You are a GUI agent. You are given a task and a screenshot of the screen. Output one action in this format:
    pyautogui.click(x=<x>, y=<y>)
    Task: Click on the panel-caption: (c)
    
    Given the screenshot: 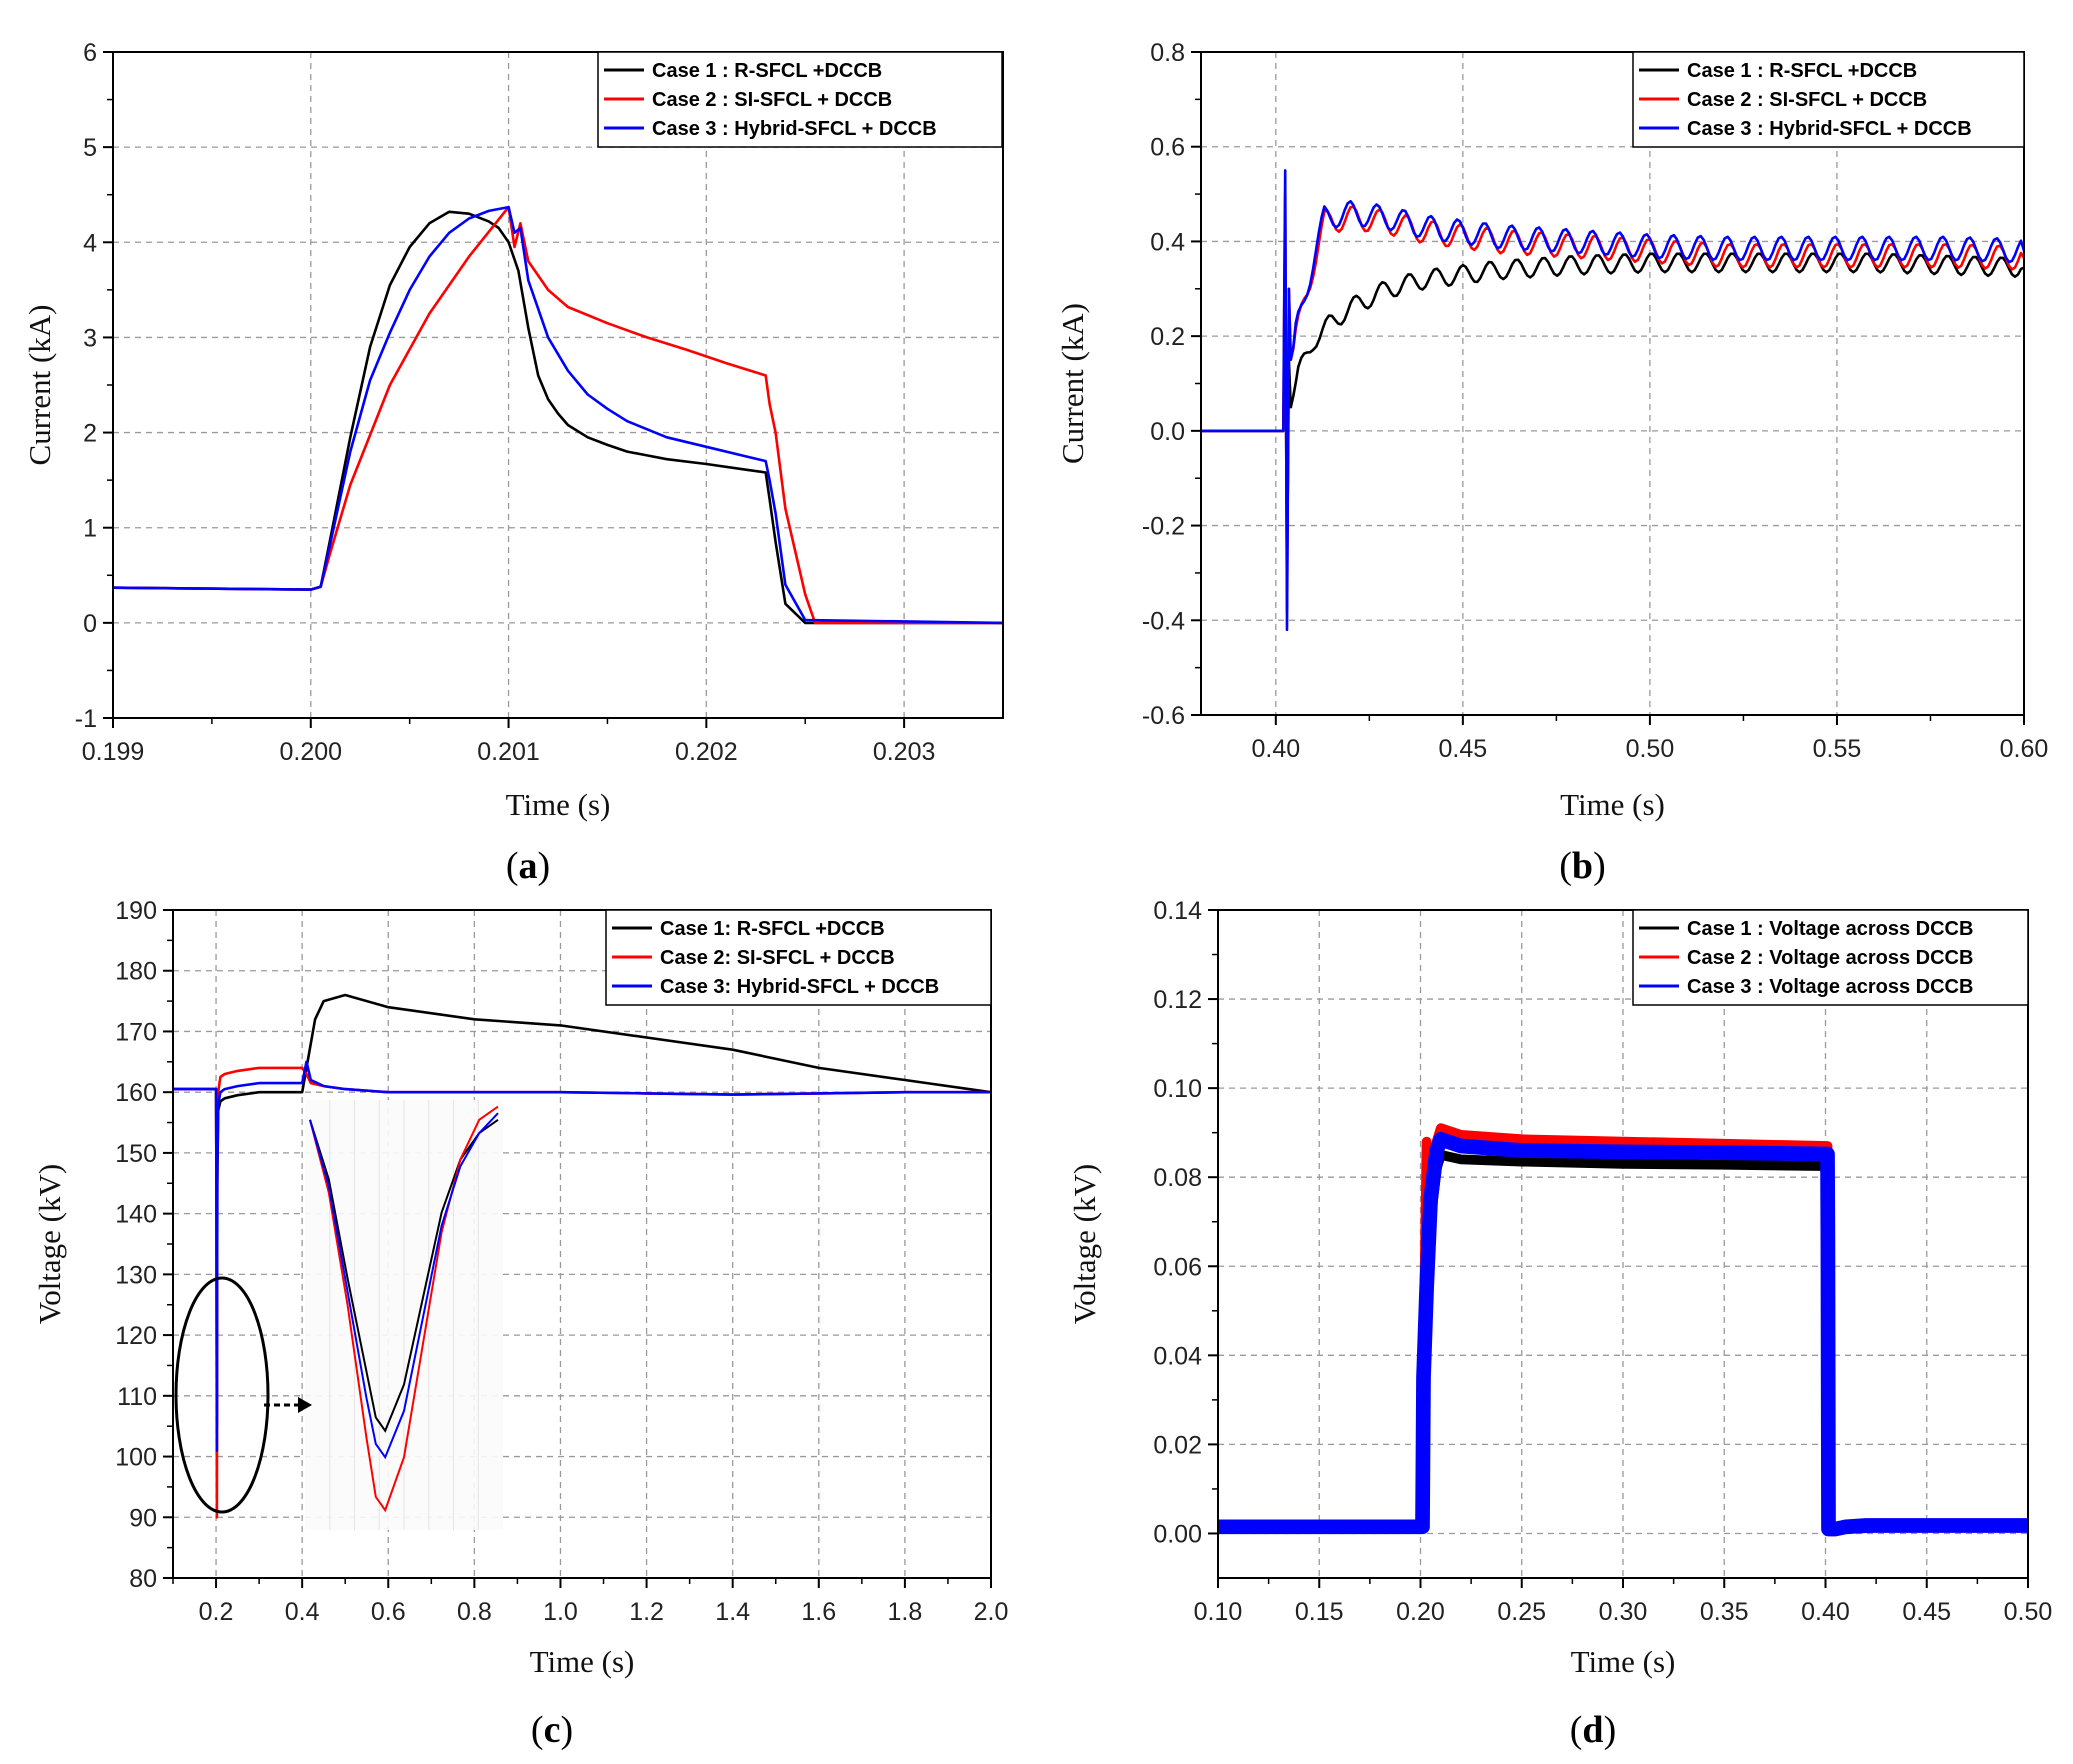 What is the action you would take?
    pyautogui.click(x=552, y=1730)
    